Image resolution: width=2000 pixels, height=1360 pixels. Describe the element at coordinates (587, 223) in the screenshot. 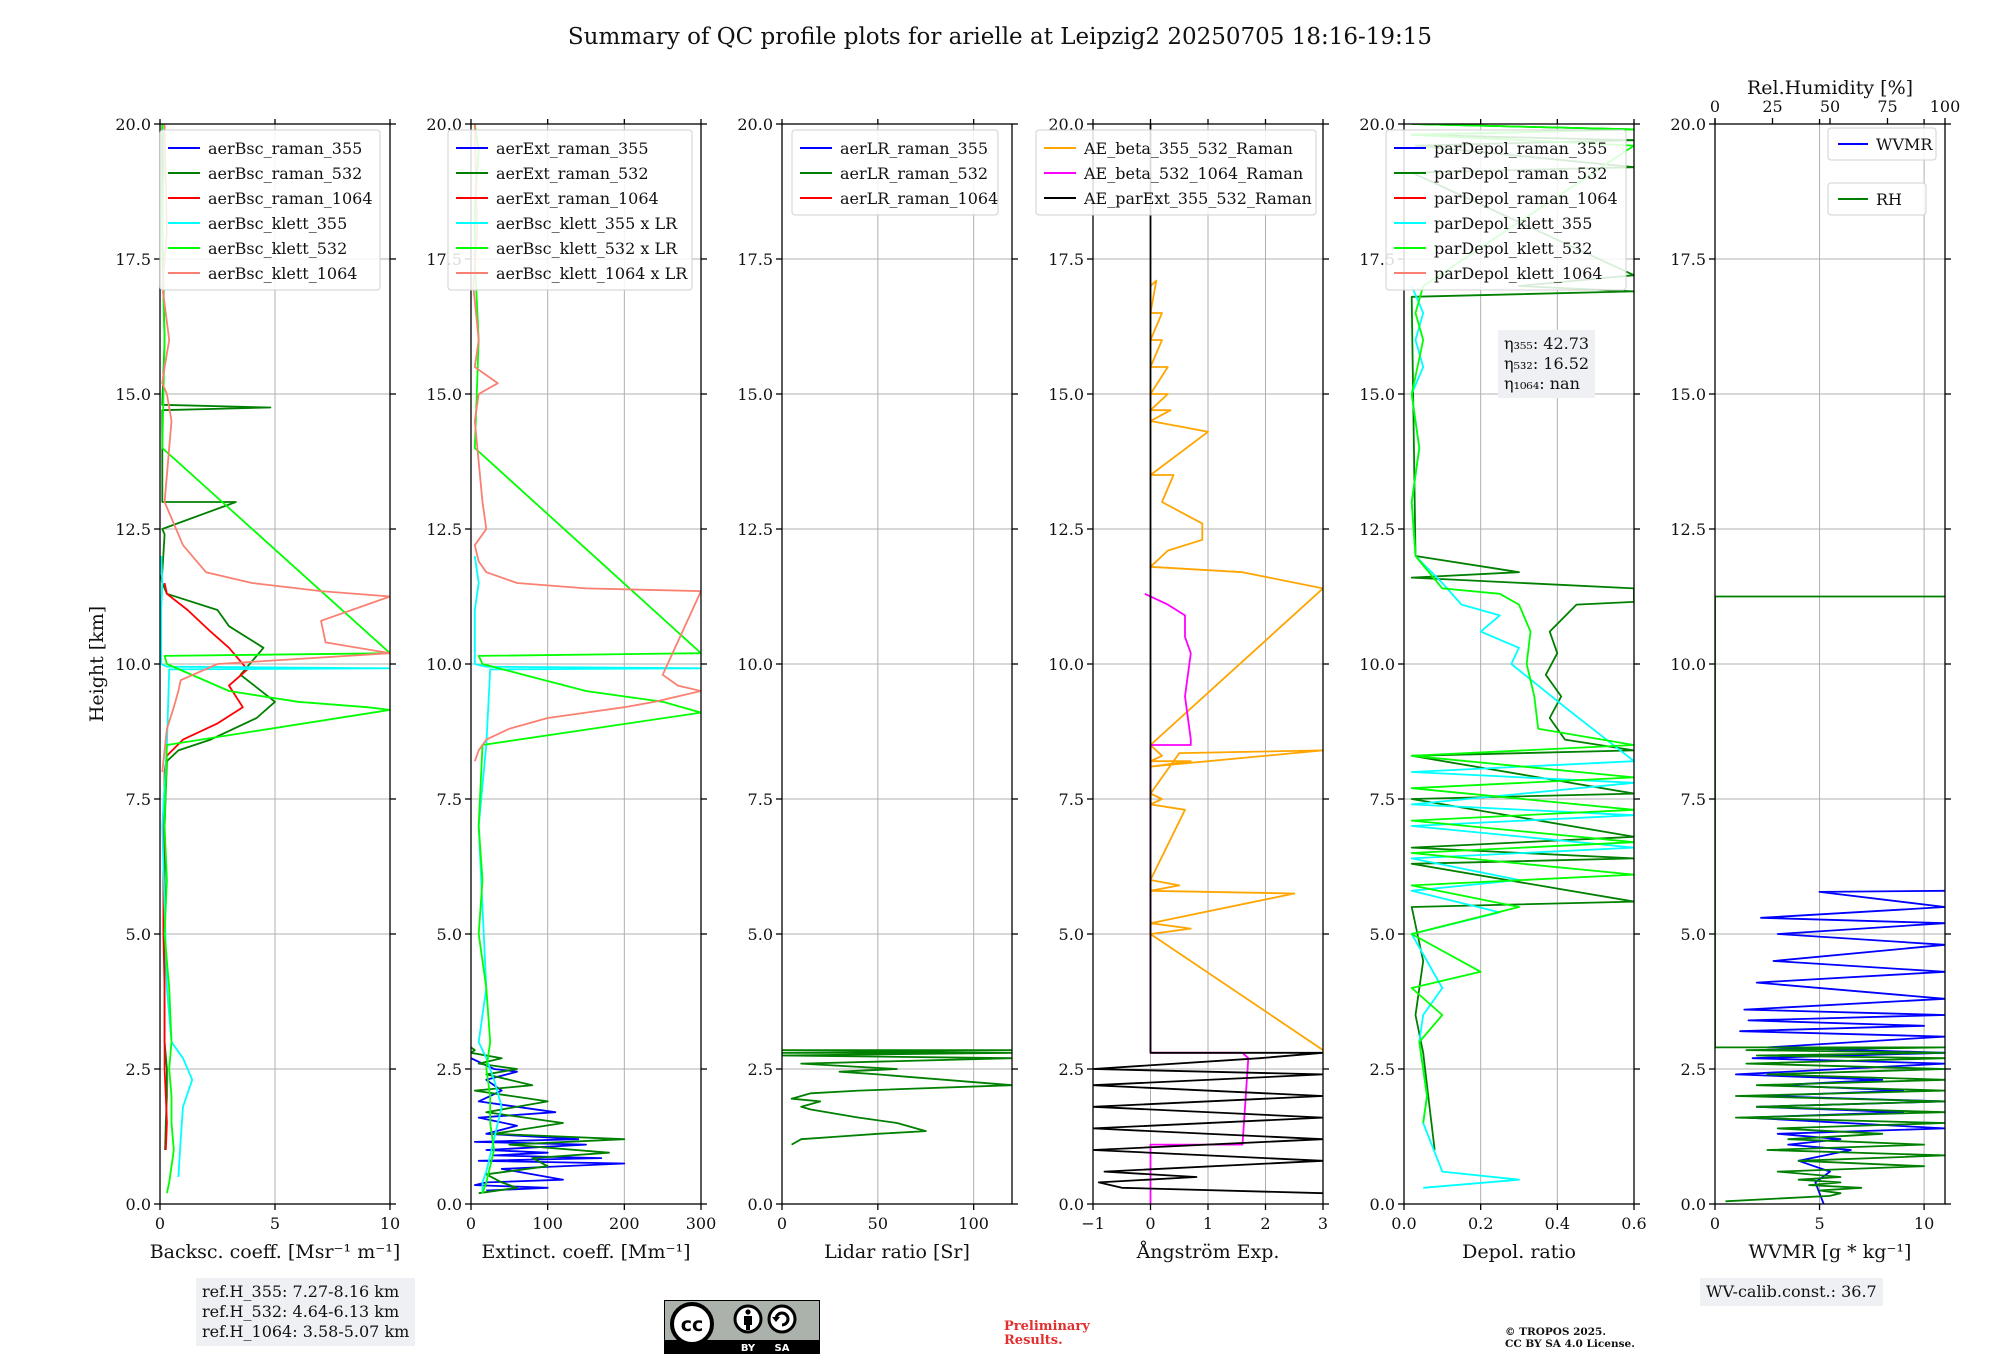

I see `legend-label-aerbsc-klett-355-x-lr: aerBsc_klett_355 x LR` at that location.